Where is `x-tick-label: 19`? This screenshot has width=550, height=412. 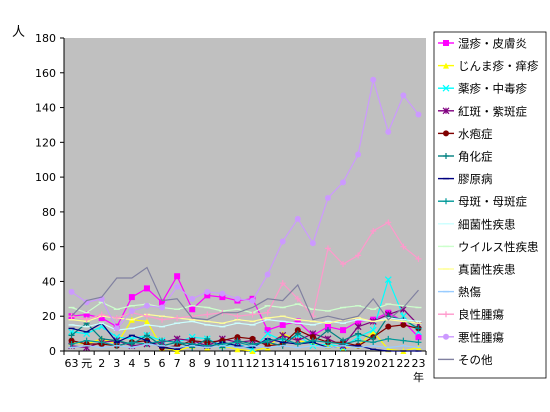
x-tick-label: 19 is located at coordinates (358, 363).